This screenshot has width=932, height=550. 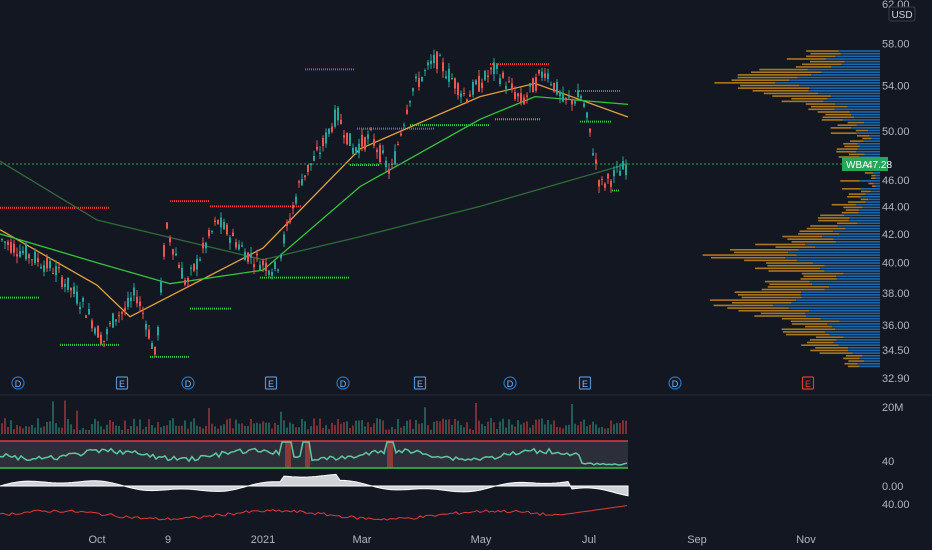 What do you see at coordinates (888, 462) in the screenshot?
I see `rsi-axis-label: 40` at bounding box center [888, 462].